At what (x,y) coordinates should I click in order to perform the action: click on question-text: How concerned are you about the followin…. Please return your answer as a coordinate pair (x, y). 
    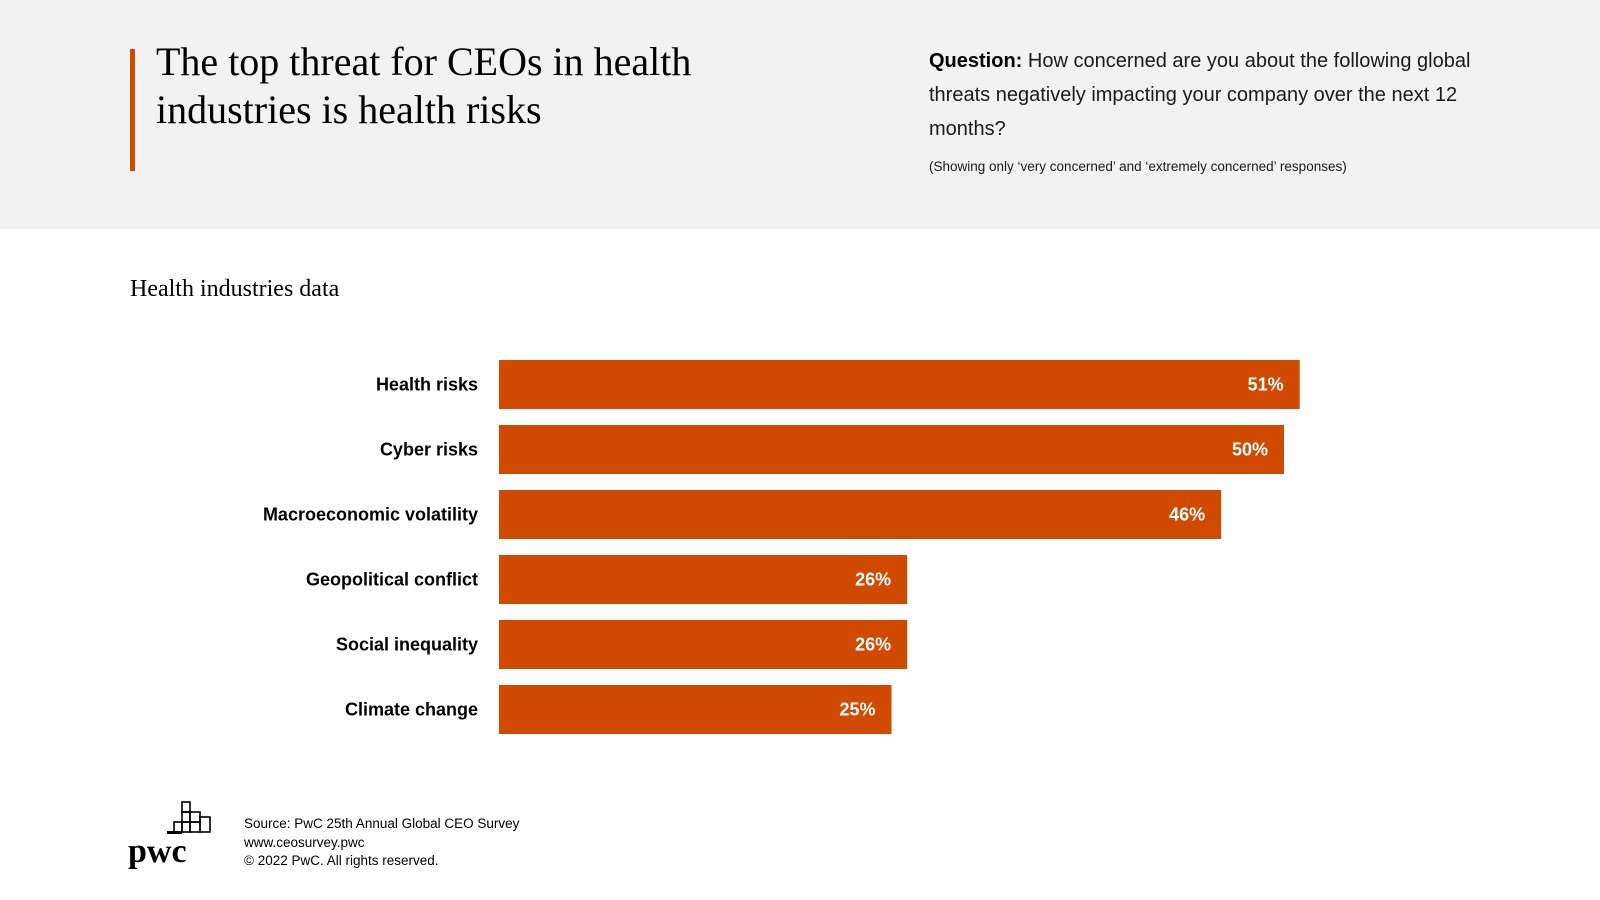
    Looking at the image, I should click on (1200, 95).